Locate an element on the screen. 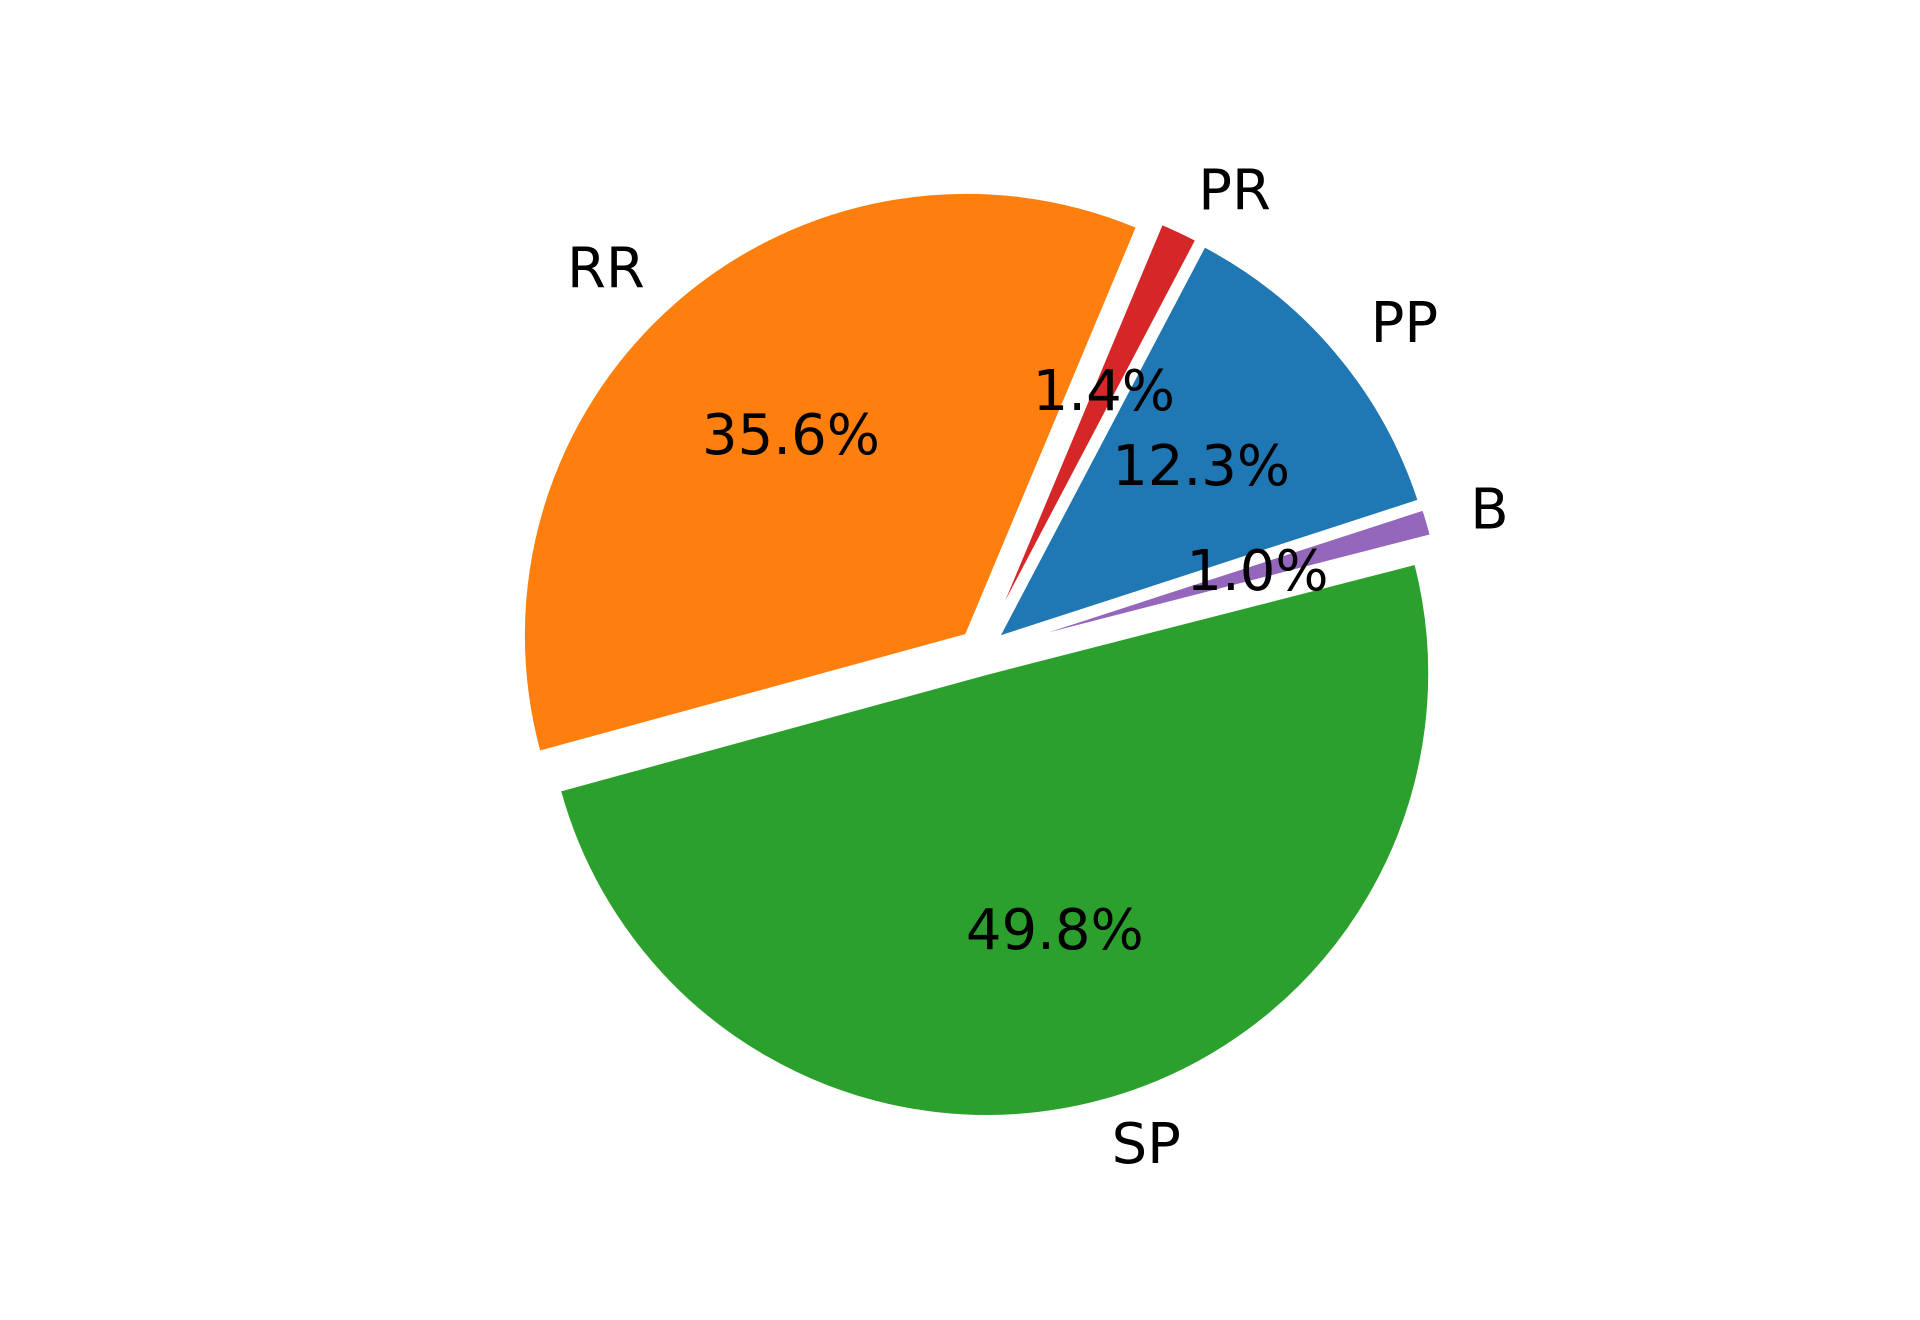 This screenshot has height=1320, width=1920. value-label-pp: 12.3% is located at coordinates (1201, 466).